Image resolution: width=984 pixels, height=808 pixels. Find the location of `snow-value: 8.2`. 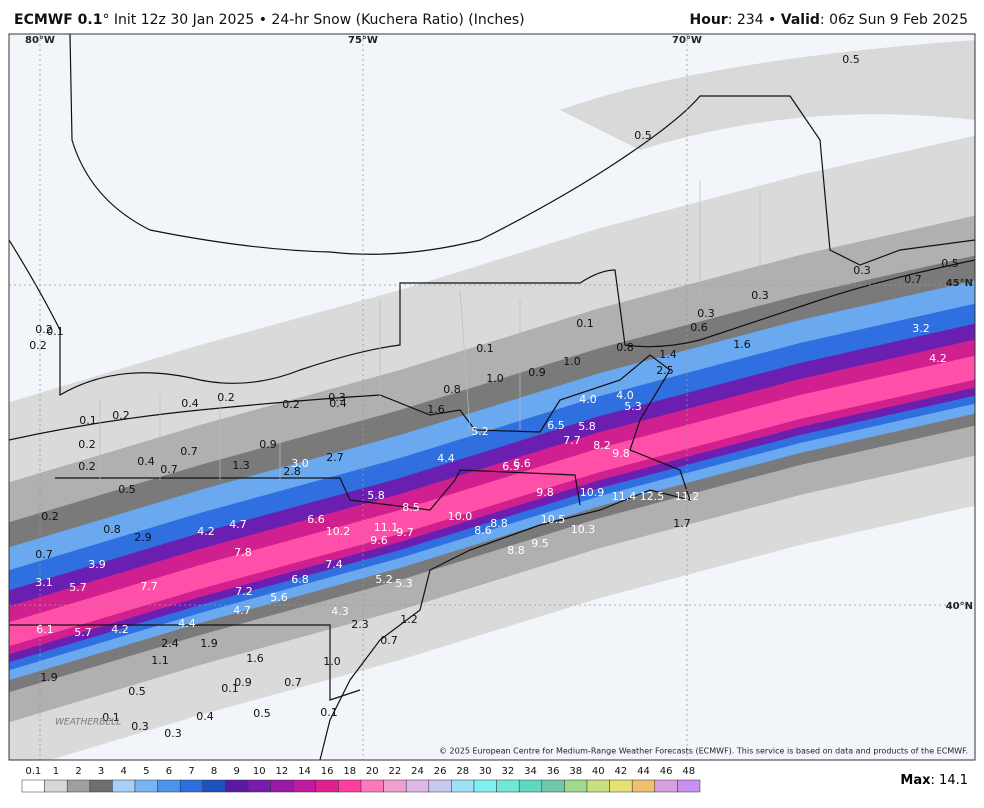

snow-value: 8.2 is located at coordinates (602, 445).